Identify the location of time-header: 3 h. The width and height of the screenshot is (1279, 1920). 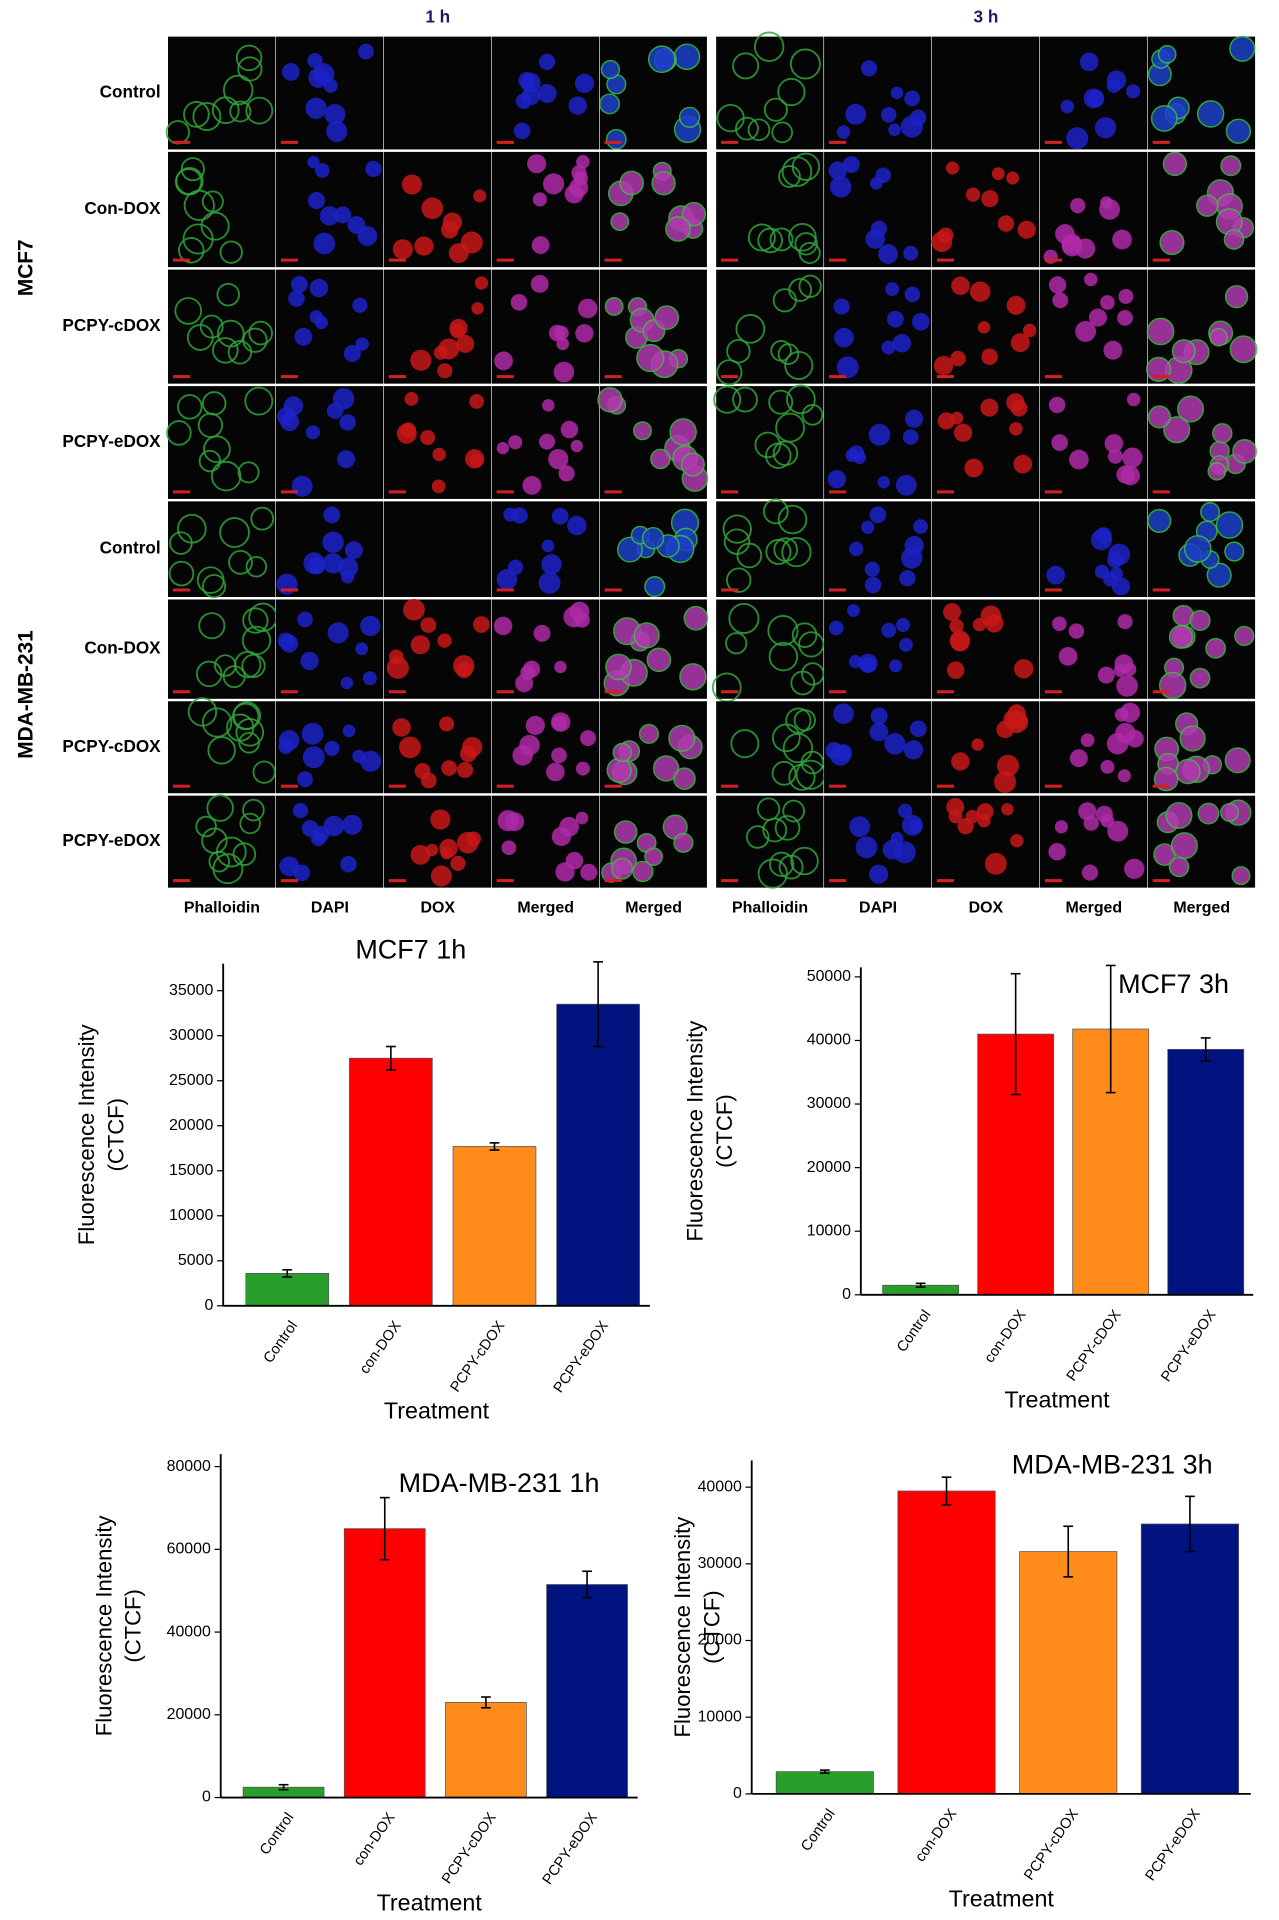
(986, 17).